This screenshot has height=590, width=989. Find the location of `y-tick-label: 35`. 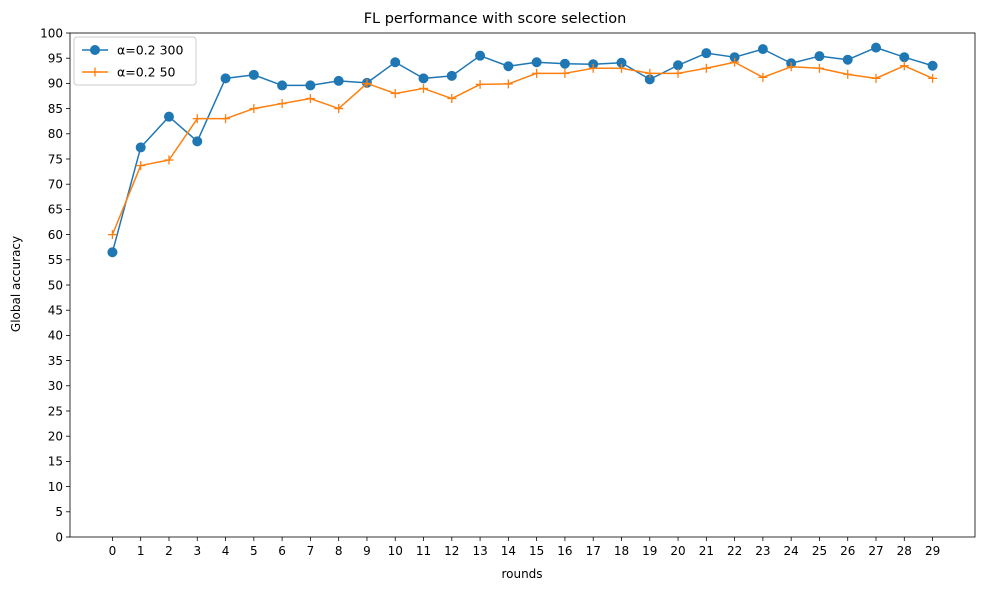

y-tick-label: 35 is located at coordinates (55, 361).